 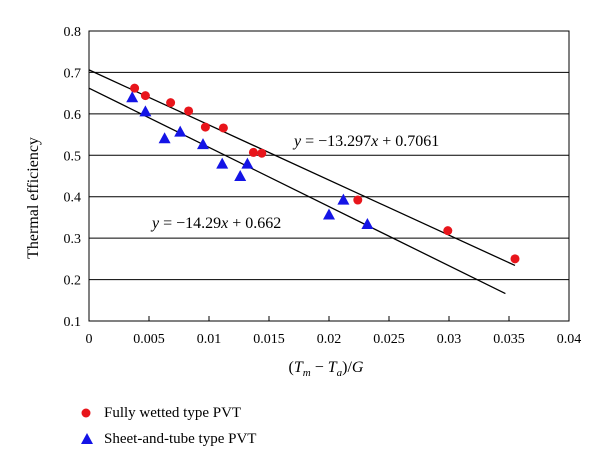 I want to click on triangle-marker-icon, so click(x=91, y=439).